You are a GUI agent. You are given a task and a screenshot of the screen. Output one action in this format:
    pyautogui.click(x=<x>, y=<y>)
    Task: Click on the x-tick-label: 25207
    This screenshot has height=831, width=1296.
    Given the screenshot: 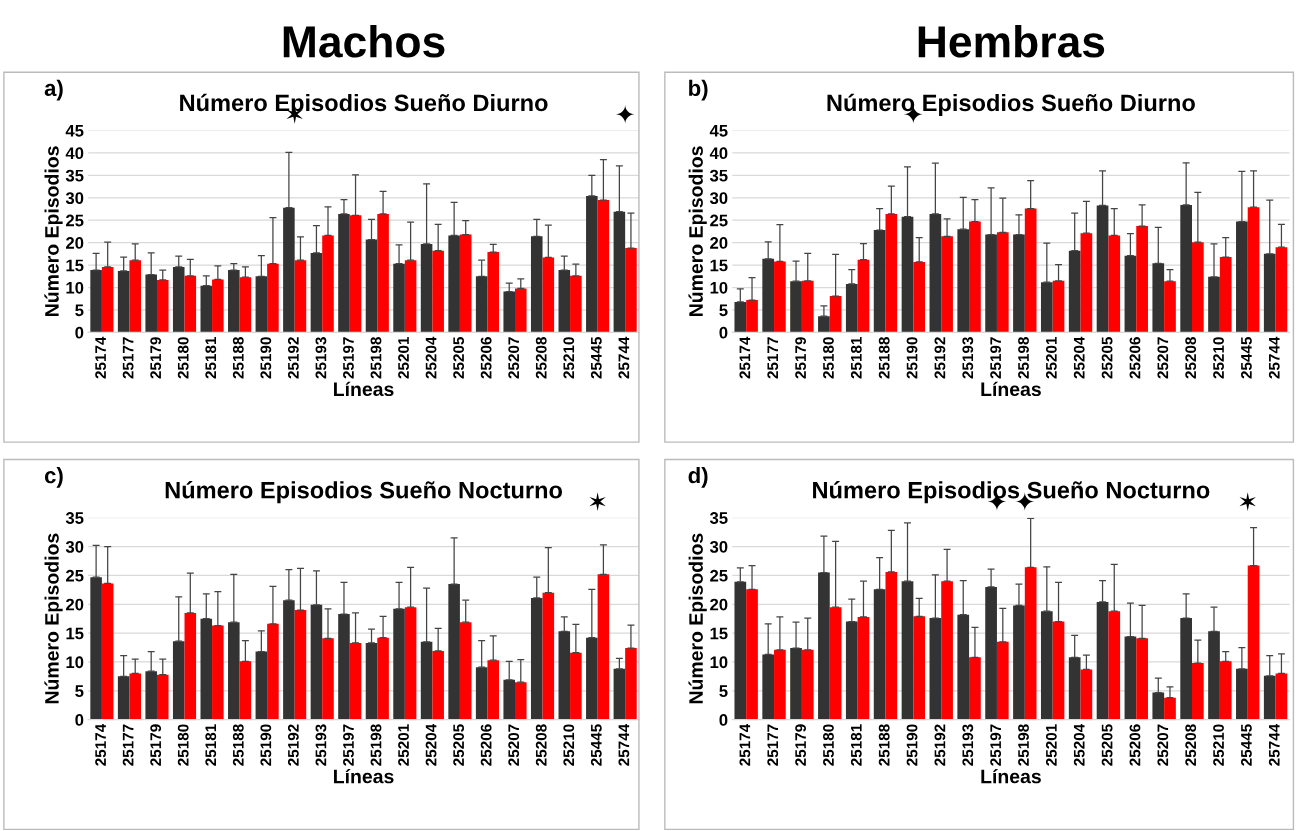 What is the action you would take?
    pyautogui.click(x=514, y=358)
    